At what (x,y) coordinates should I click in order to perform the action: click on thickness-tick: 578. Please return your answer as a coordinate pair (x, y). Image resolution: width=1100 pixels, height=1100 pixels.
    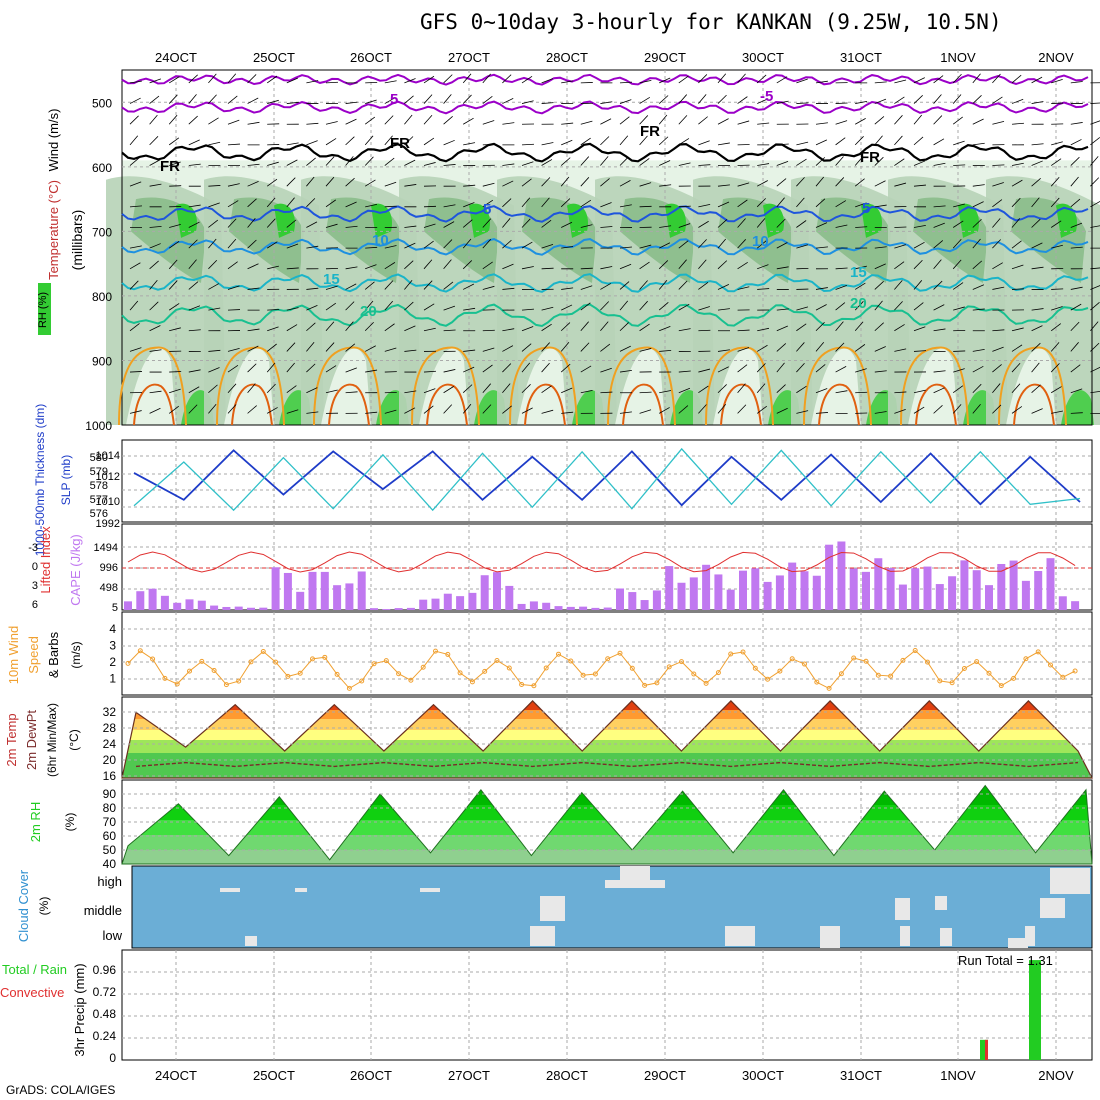
    Looking at the image, I should click on (99, 486).